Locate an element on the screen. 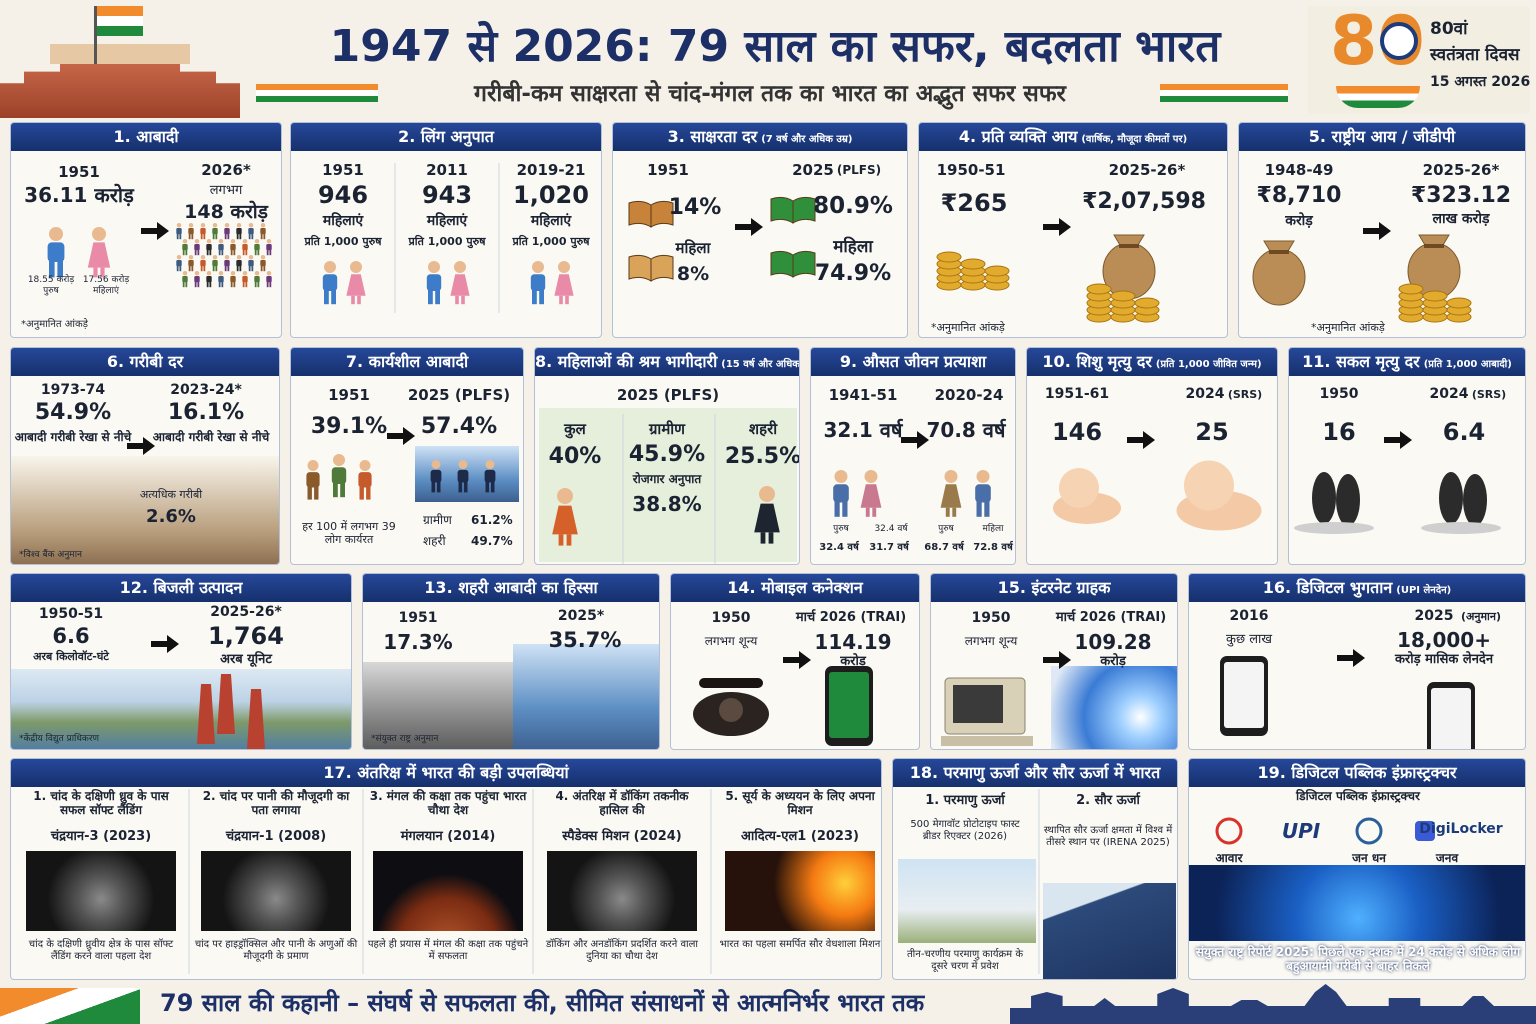 The width and height of the screenshot is (1536, 1024). panel-header: 15. इंटरनेट ग्राहक is located at coordinates (1054, 588).